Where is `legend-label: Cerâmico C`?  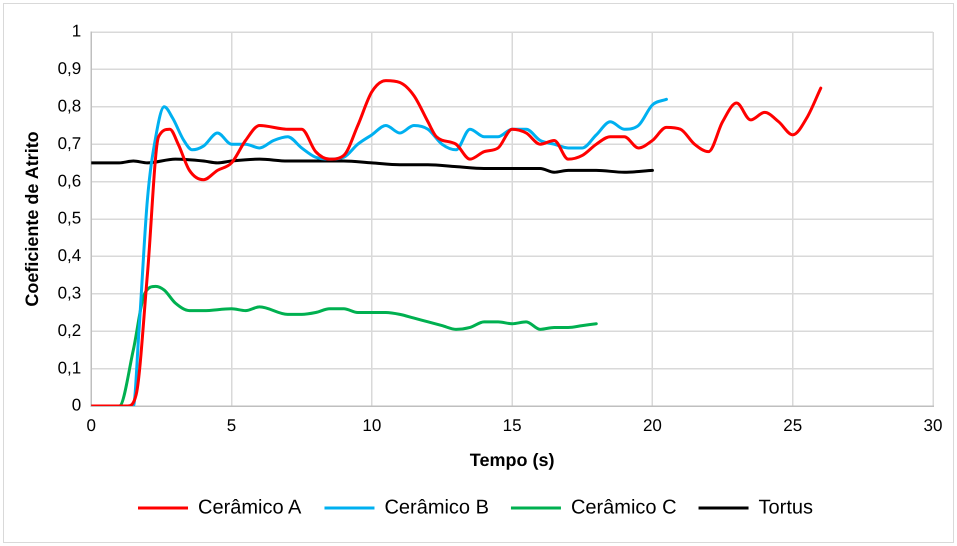 legend-label: Cerâmico C is located at coordinates (623, 507).